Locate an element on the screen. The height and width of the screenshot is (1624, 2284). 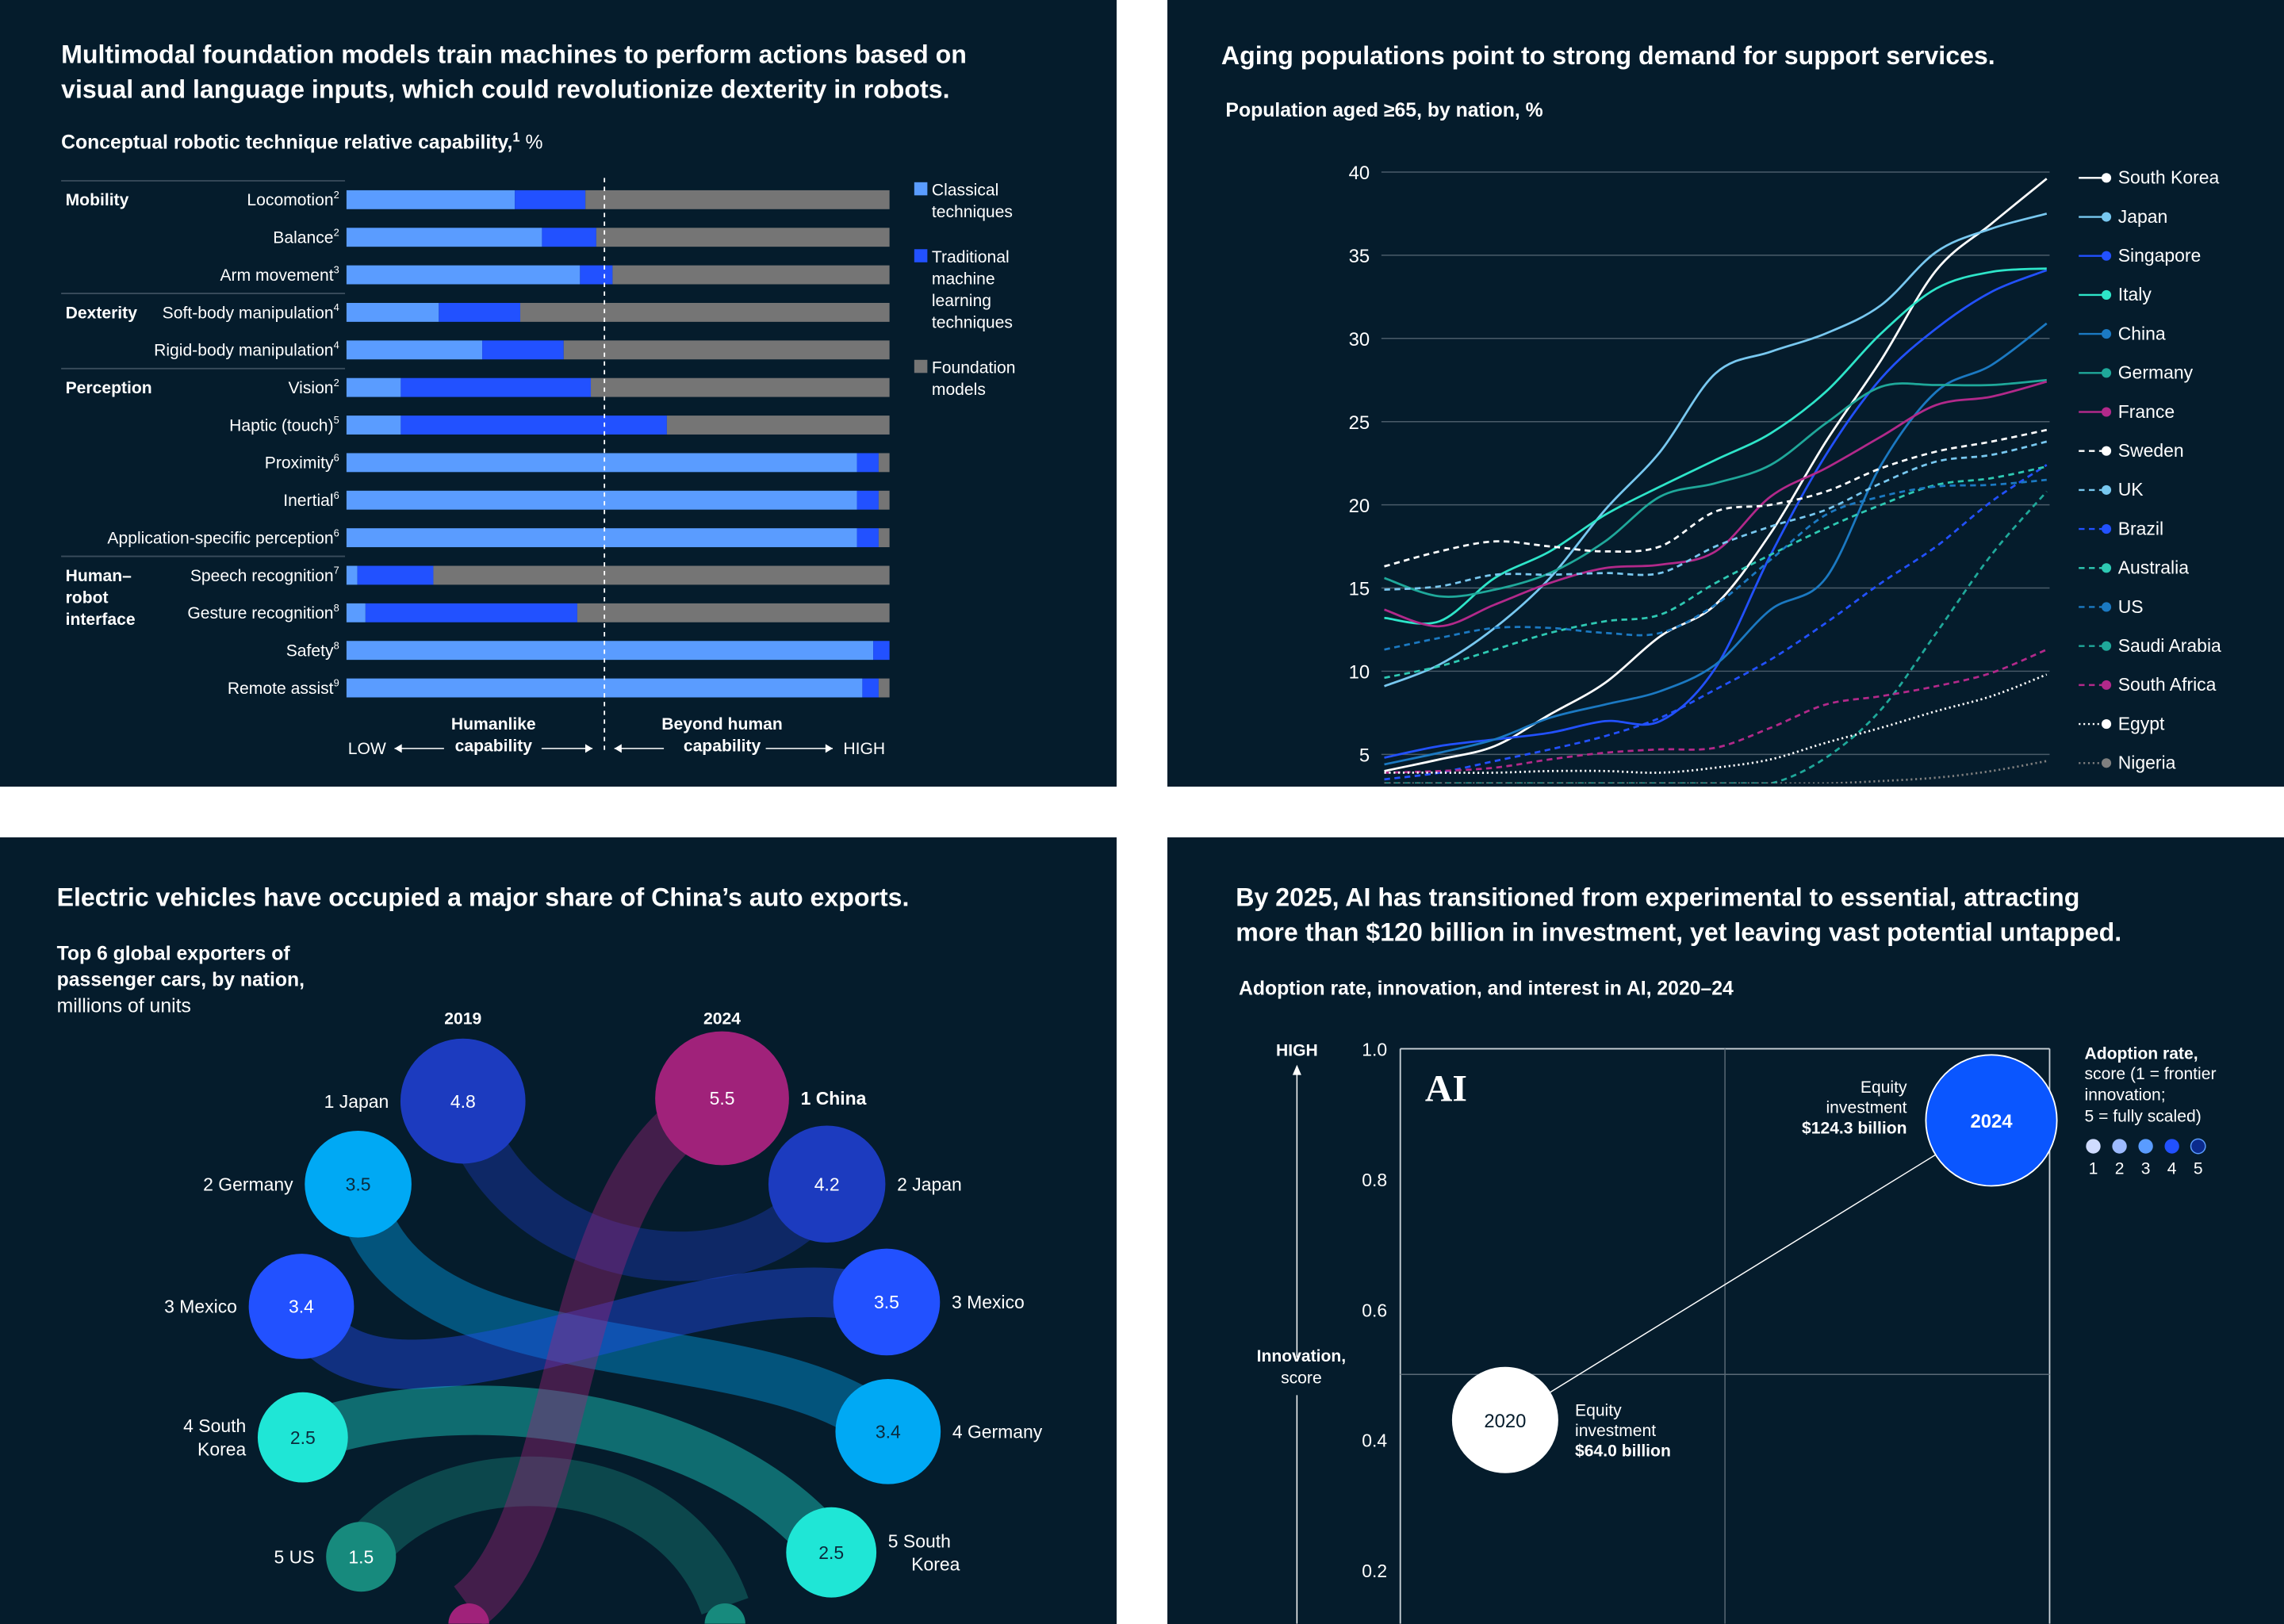
country-rank-label: 1 Japan is located at coordinates (356, 1101).